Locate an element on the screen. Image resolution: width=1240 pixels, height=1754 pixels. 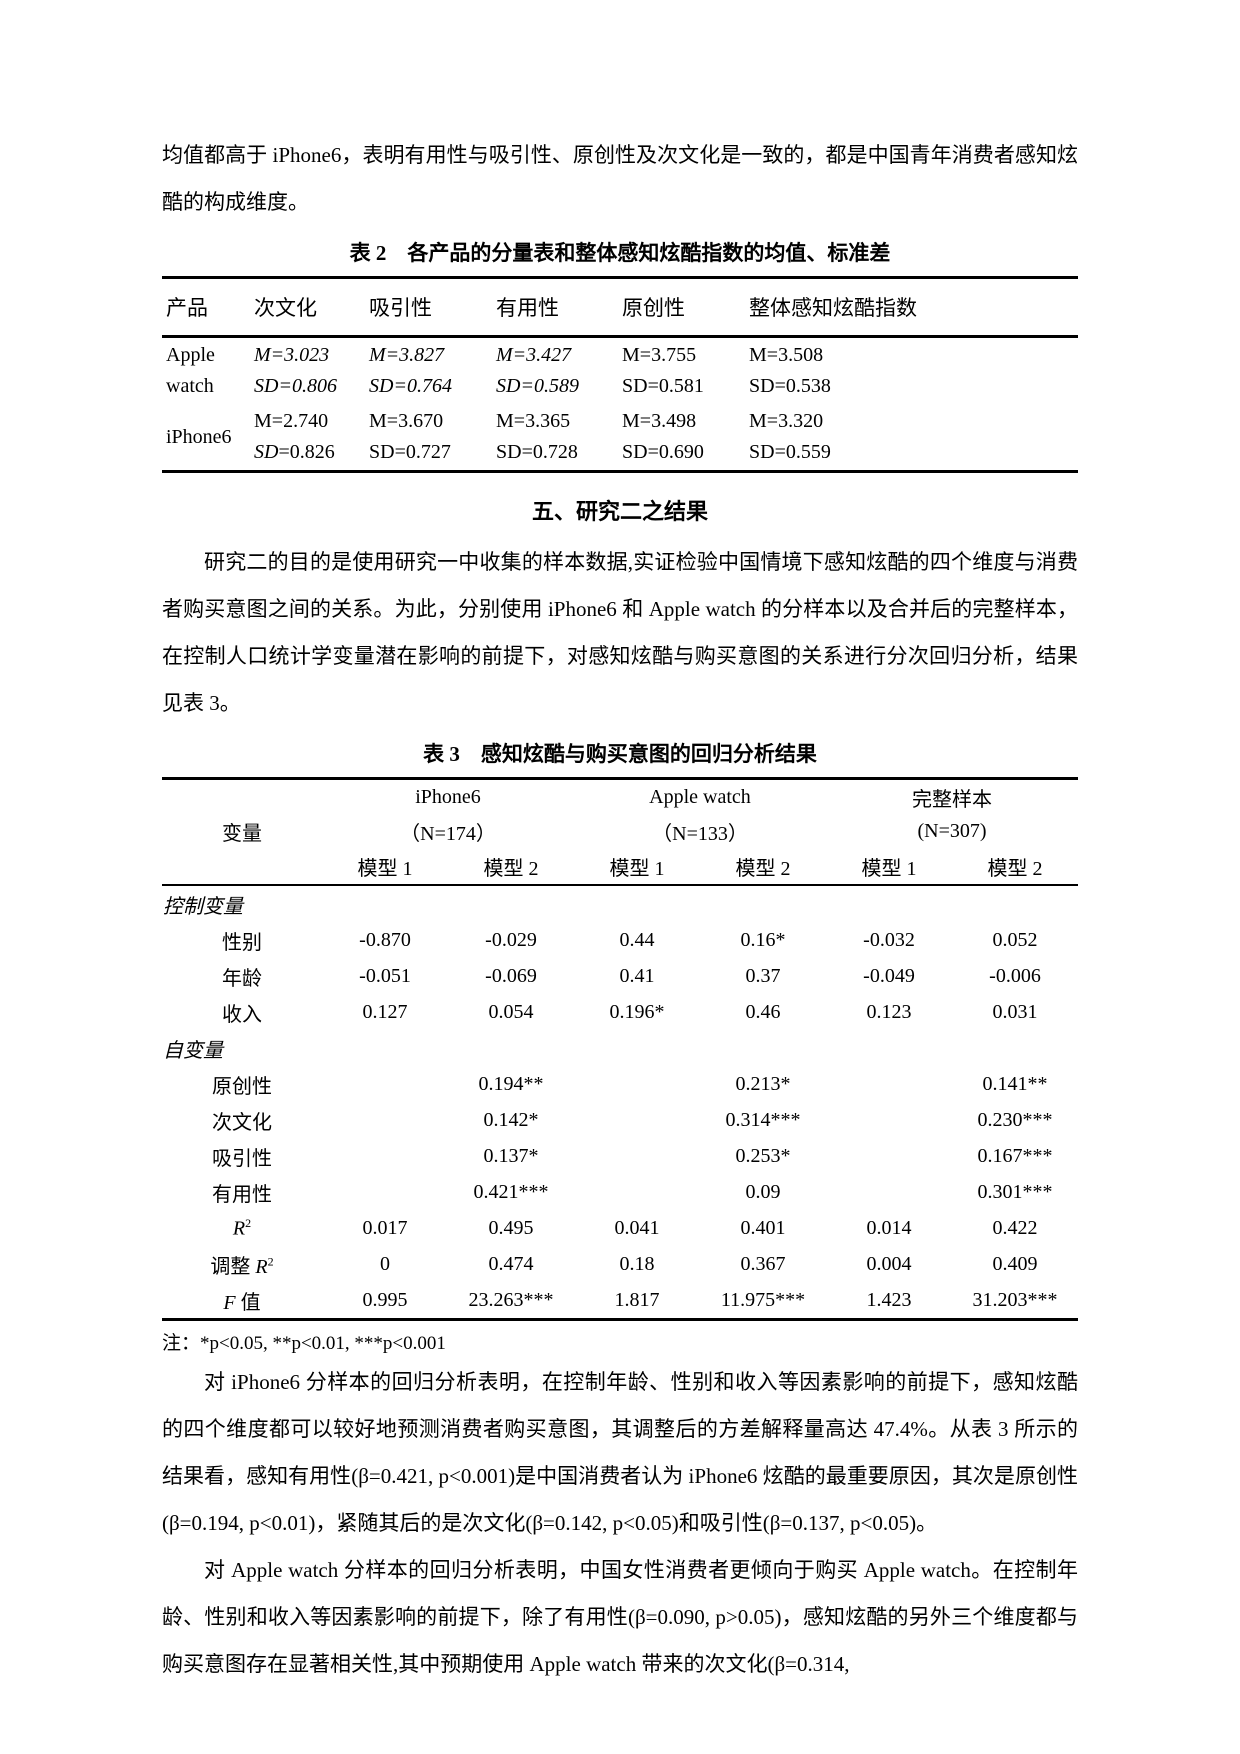
row-label-cell: 原创性 is located at coordinates (242, 1086).